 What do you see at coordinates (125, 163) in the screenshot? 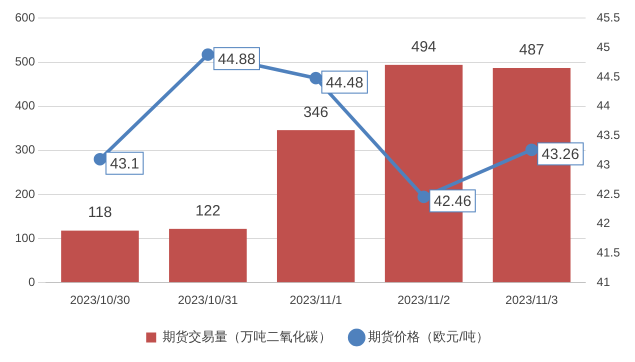
I see `data-label: 43.1` at bounding box center [125, 163].